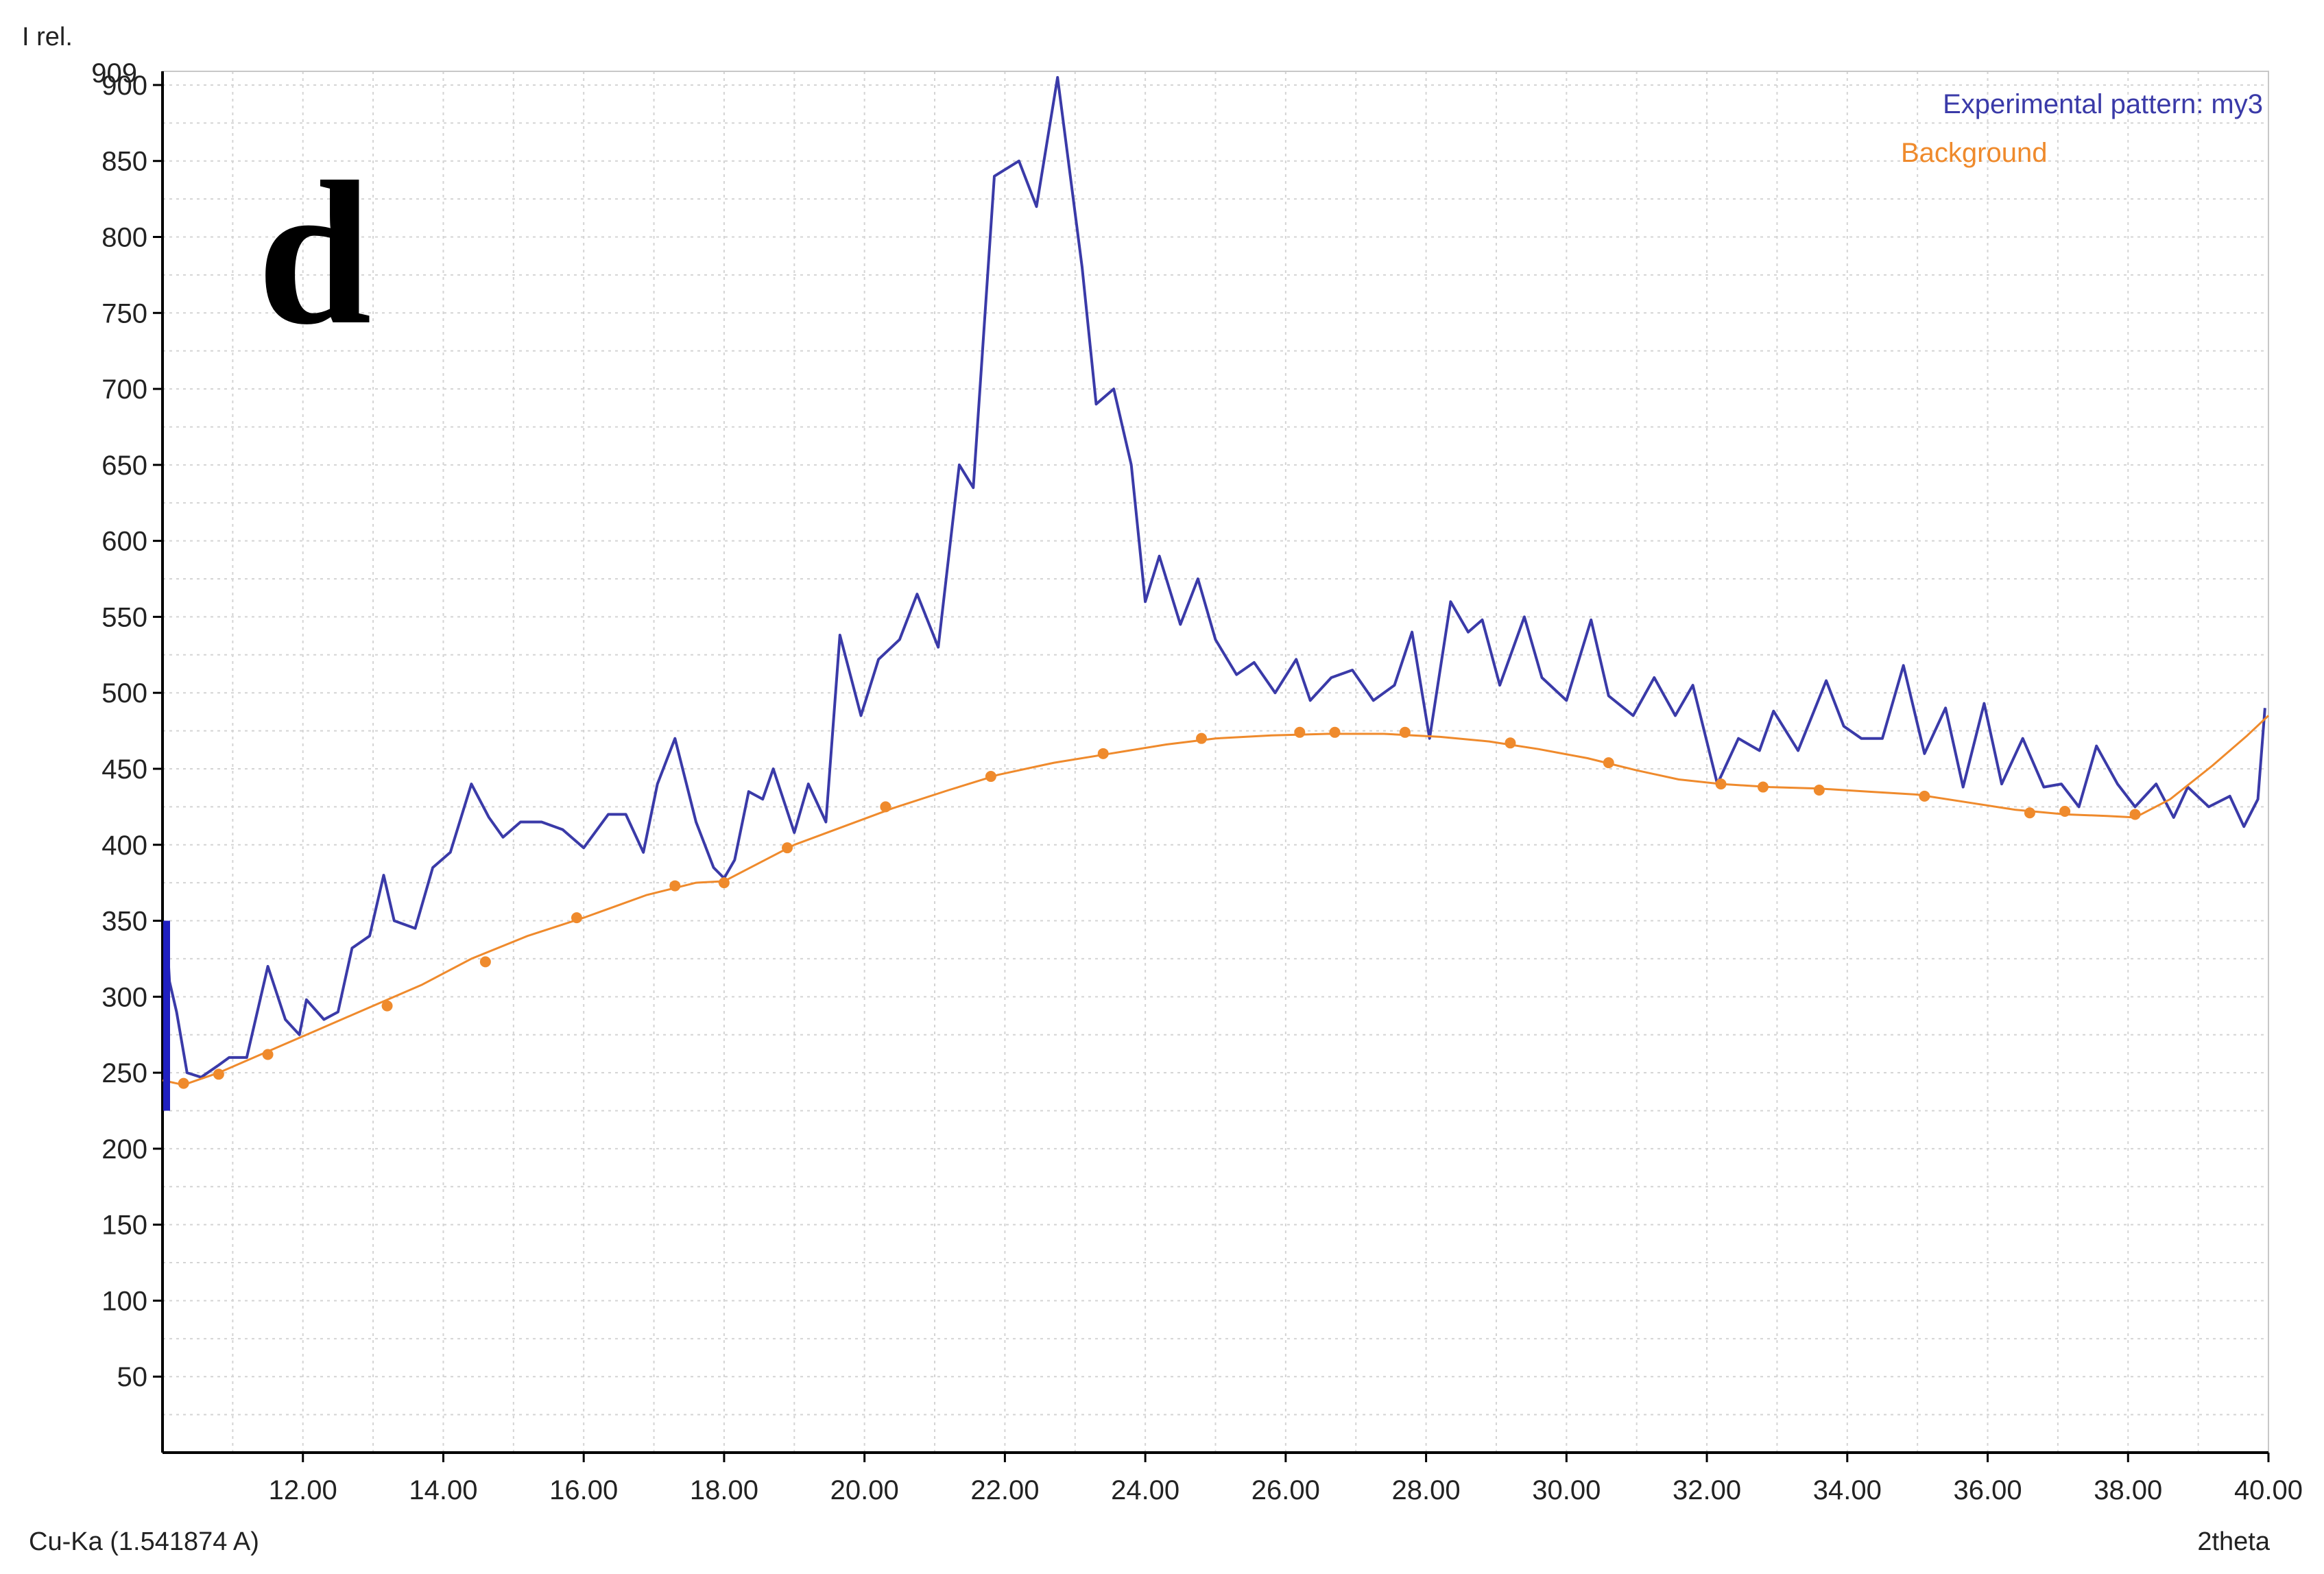 Image resolution: width=2324 pixels, height=1574 pixels. I want to click on y-tick-label: 250, so click(124, 1073).